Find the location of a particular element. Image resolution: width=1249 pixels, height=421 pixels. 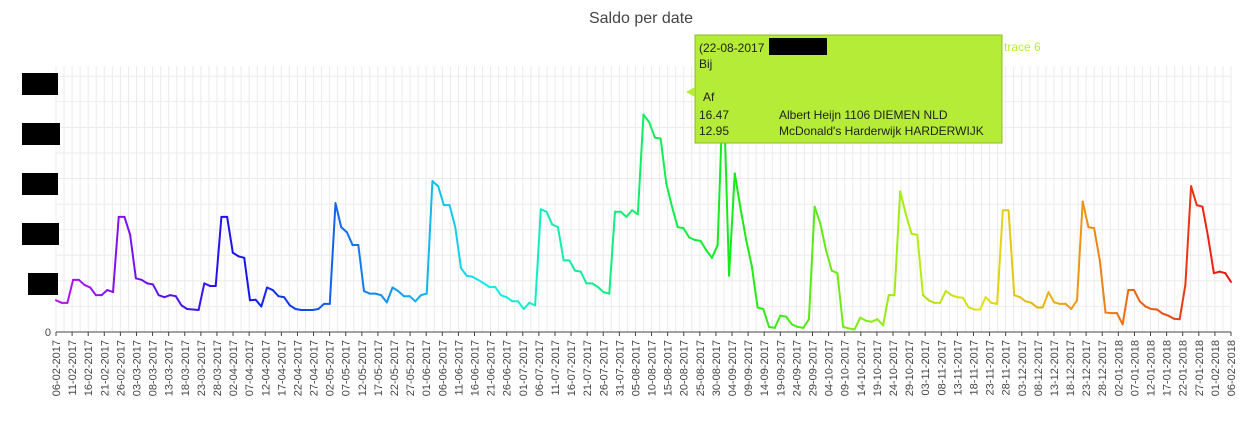

x-tick-label: 01-02-2018 is located at coordinates (1216, 368).